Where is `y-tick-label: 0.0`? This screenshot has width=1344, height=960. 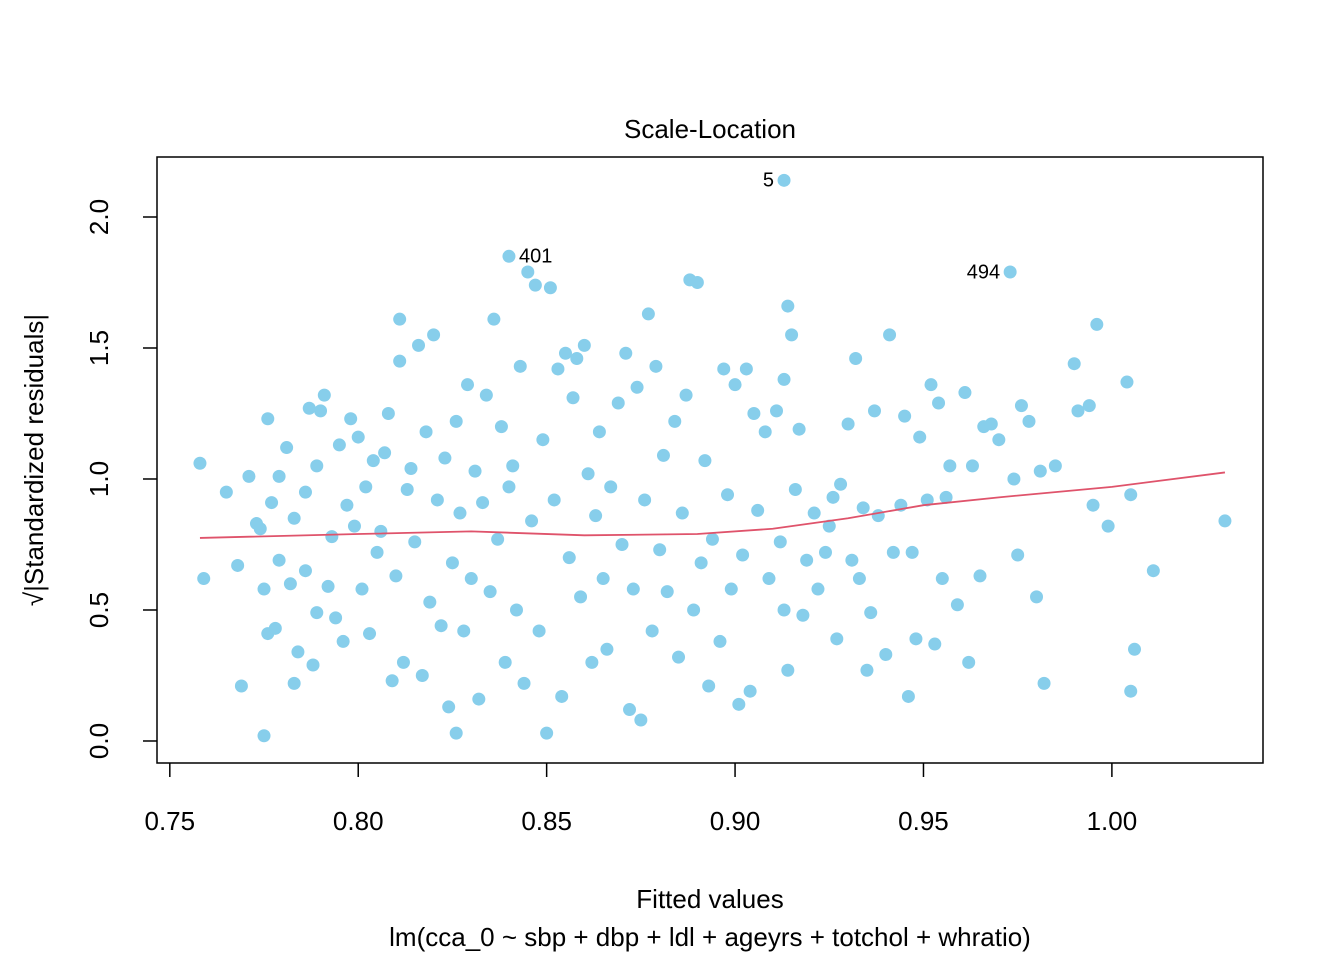
y-tick-label: 0.0 is located at coordinates (99, 741).